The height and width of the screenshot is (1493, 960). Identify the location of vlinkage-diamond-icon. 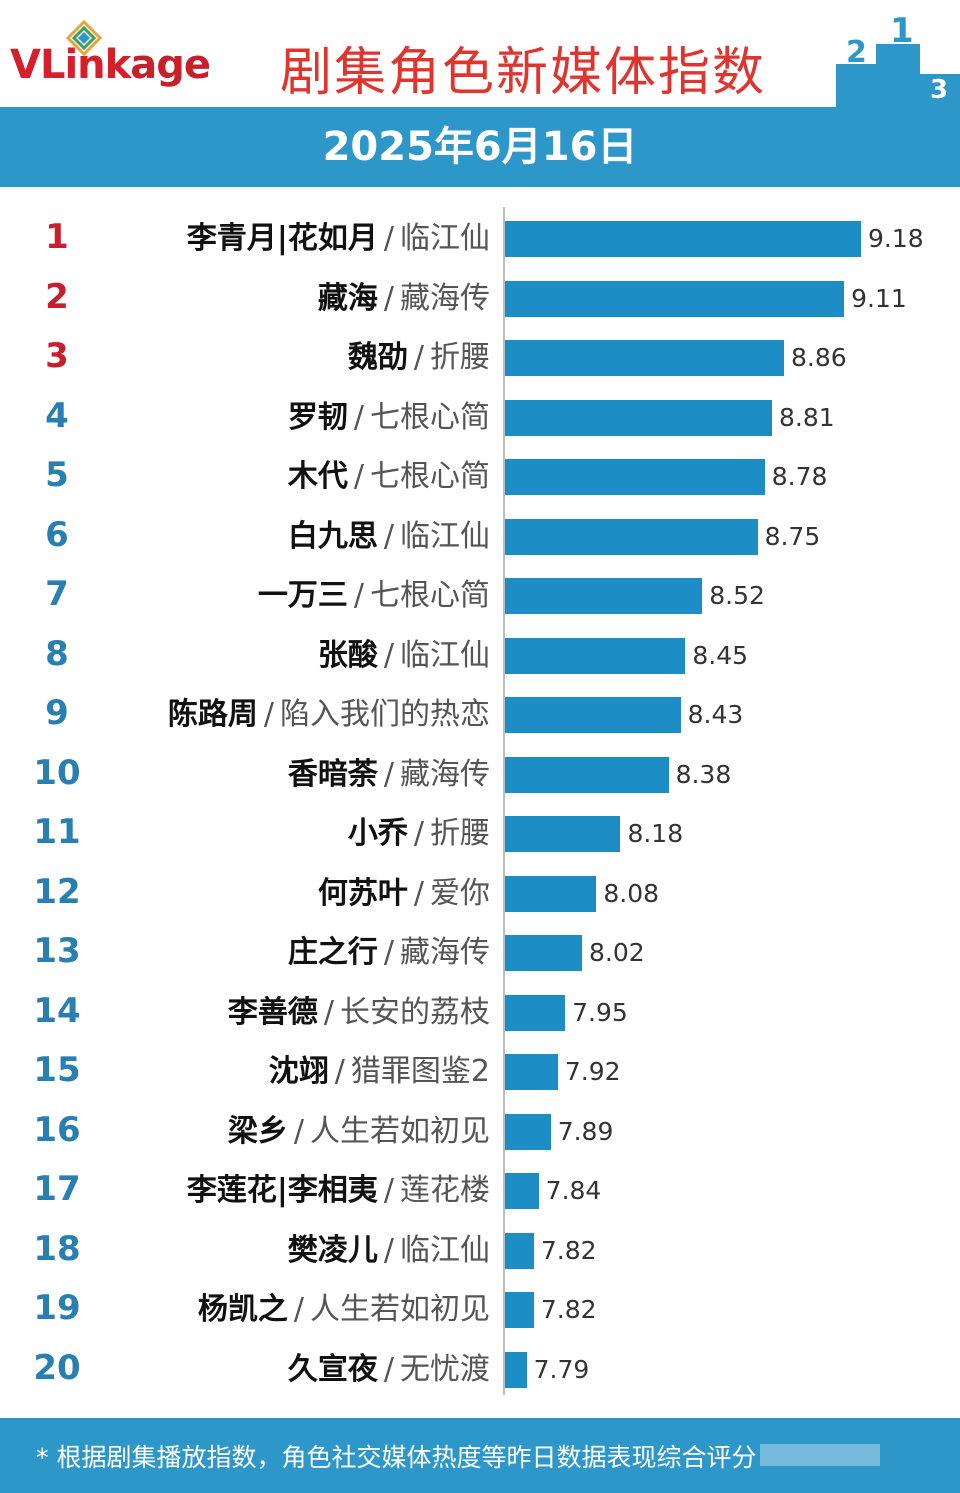
(84, 38).